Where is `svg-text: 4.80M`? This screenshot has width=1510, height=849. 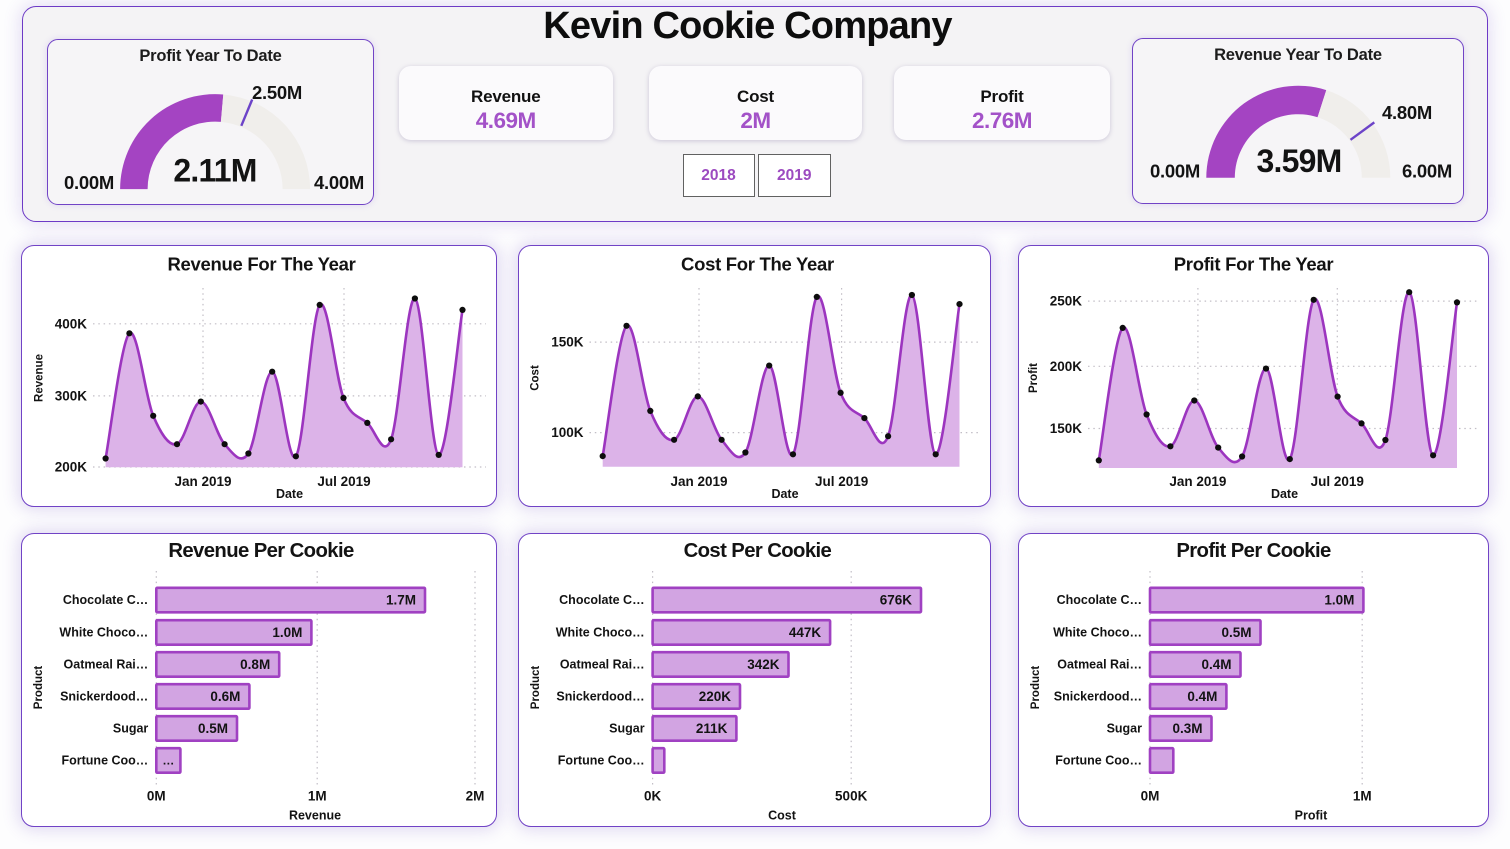
svg-text: 4.80M is located at coordinates (1407, 112).